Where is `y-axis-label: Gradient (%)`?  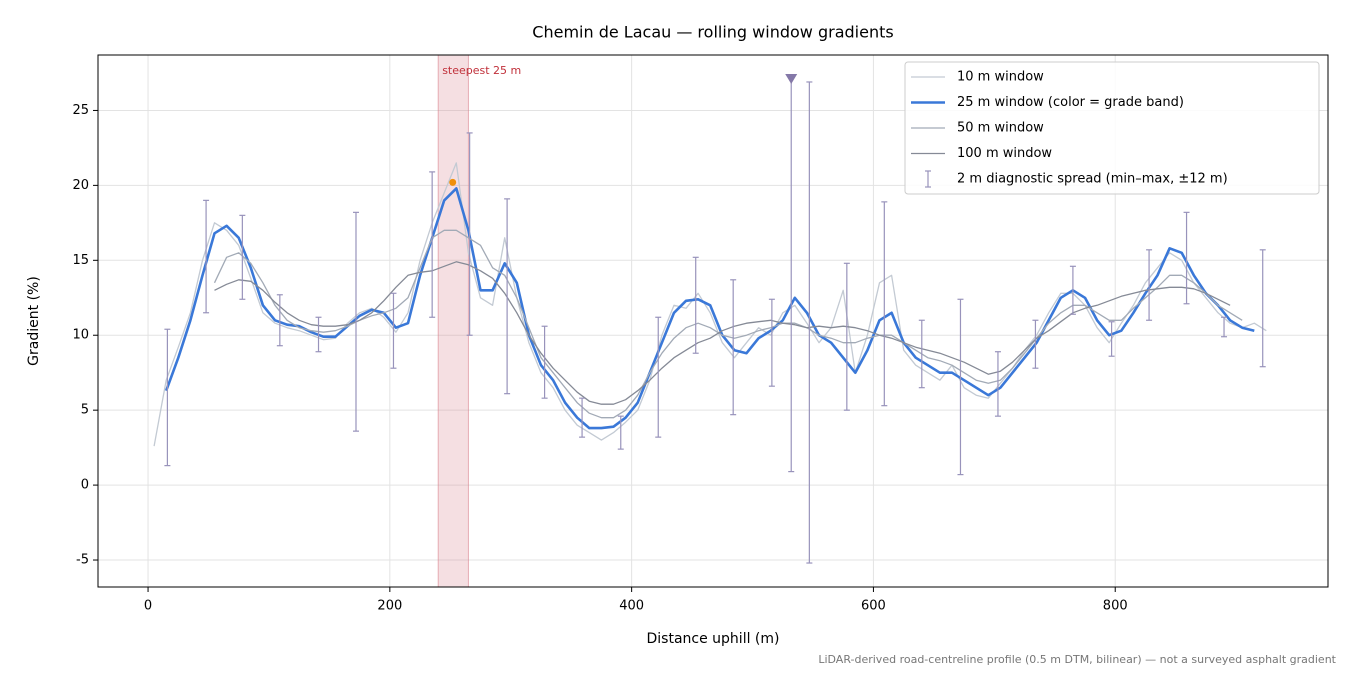 y-axis-label: Gradient (%) is located at coordinates (34, 321).